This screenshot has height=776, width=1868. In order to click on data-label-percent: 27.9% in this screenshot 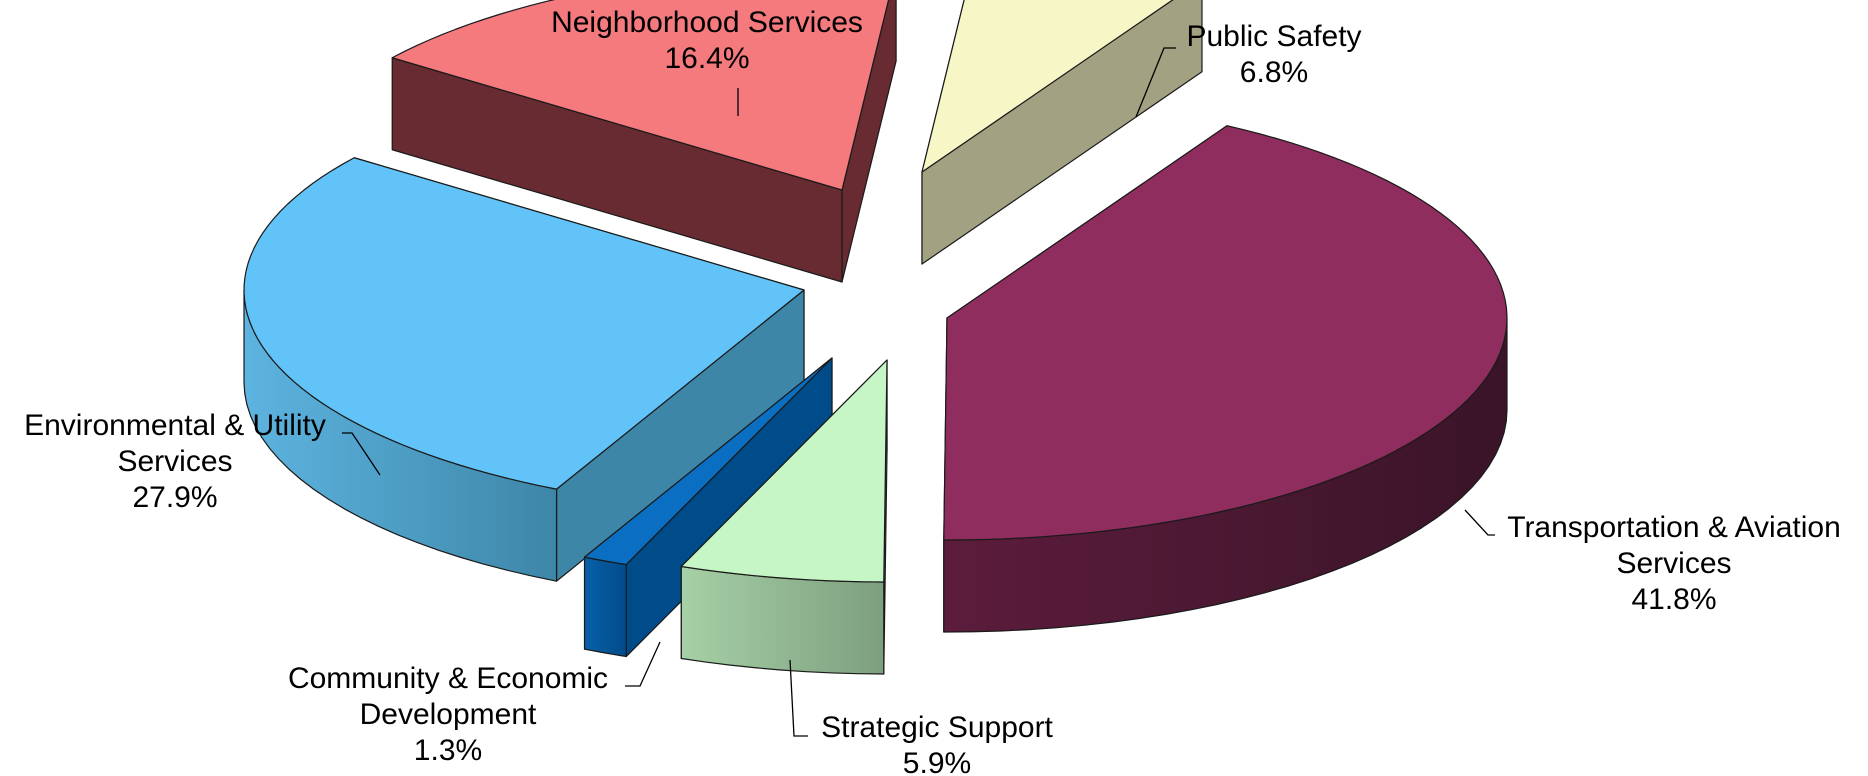, I will do `click(174, 497)`.